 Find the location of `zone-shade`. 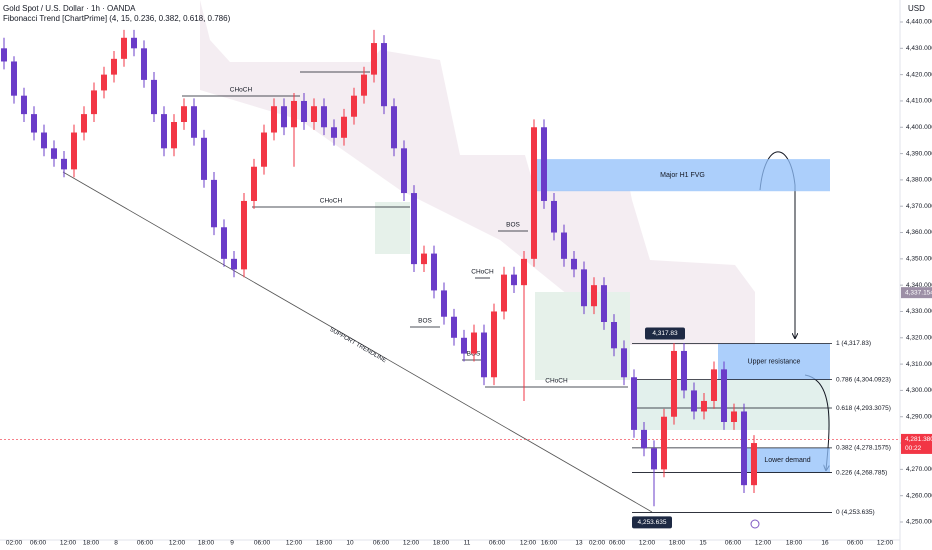

zone-shade is located at coordinates (392, 228).